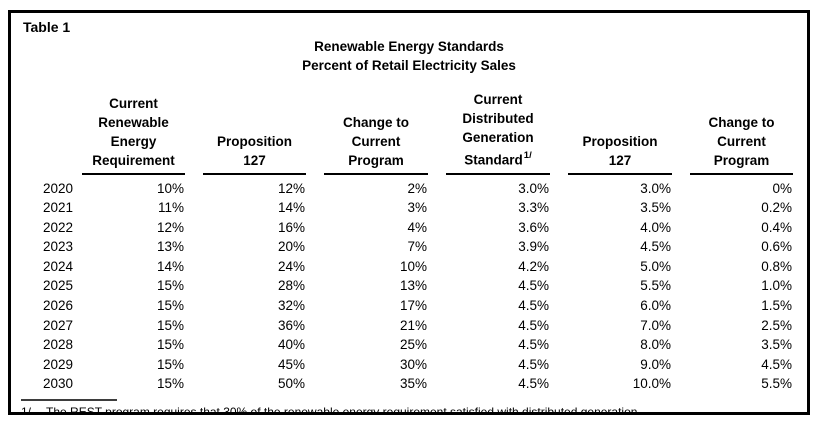 The width and height of the screenshot is (818, 429). I want to click on column-header-2: Proposition 127, so click(254, 132).